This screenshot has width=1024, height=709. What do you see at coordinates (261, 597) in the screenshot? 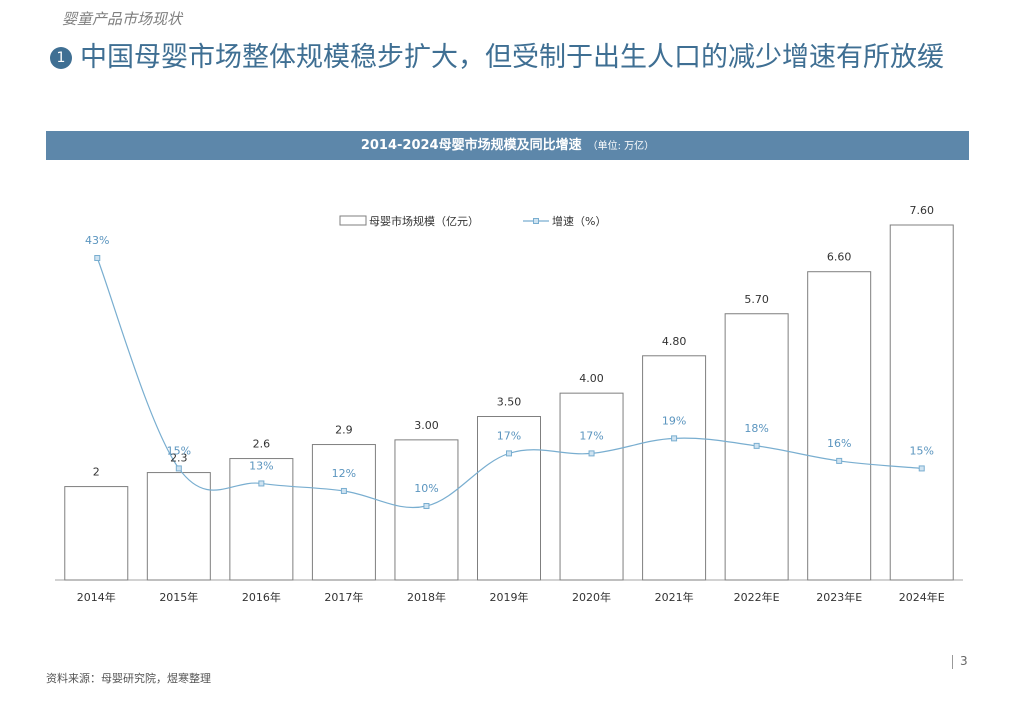
I see `x-tick-label: 2016年` at bounding box center [261, 597].